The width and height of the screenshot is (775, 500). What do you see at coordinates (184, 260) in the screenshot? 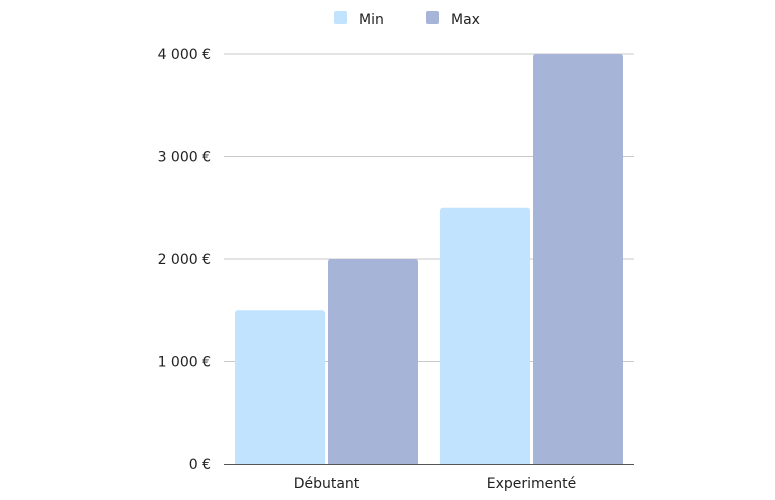
I see `y-tick-label: 2 000 €` at bounding box center [184, 260].